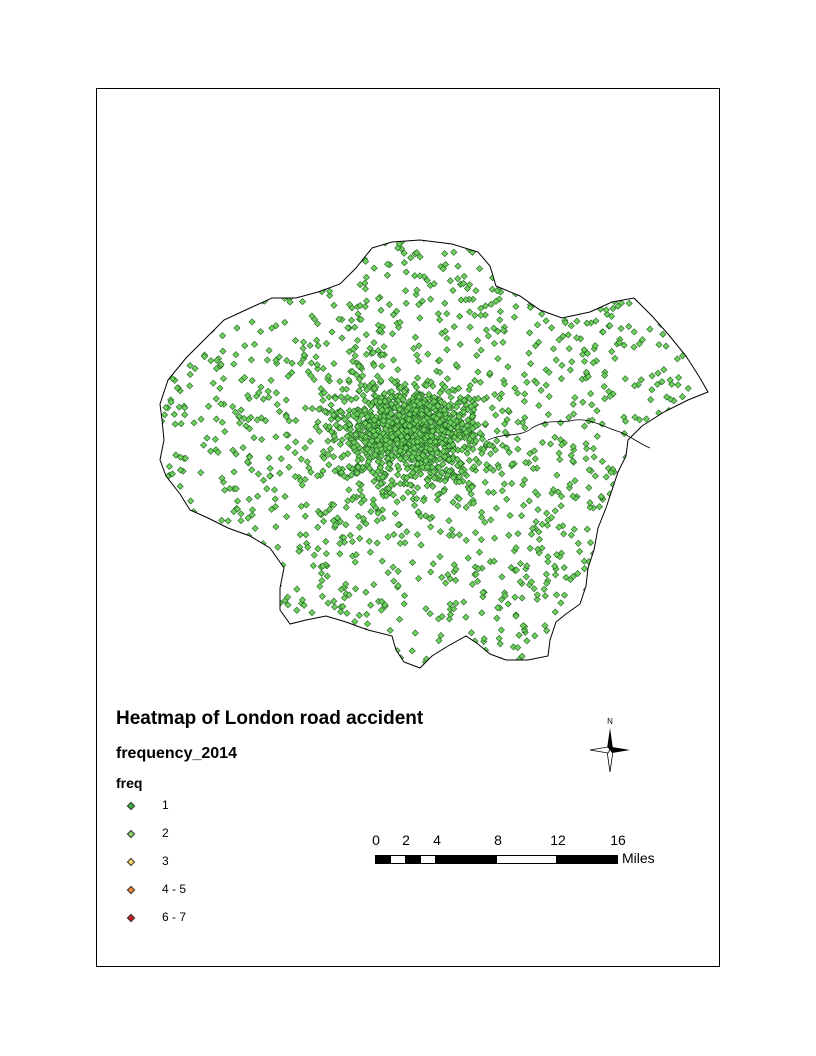 This screenshot has width=816, height=1056. I want to click on map-subtitle: frequency_2014, so click(176, 753).